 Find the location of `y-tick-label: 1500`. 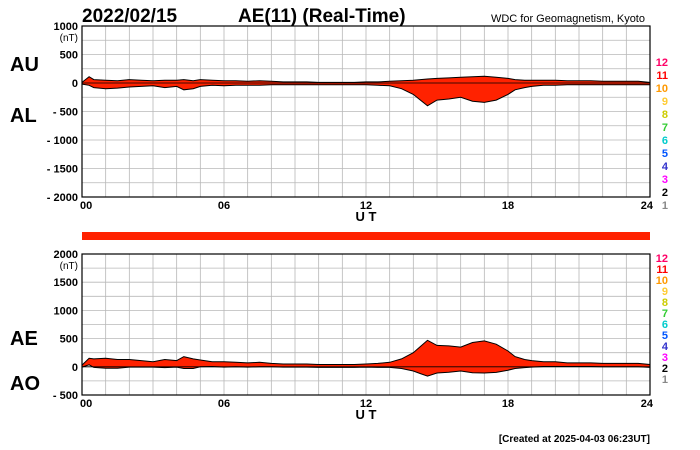

y-tick-label: 1500 is located at coordinates (66, 283).